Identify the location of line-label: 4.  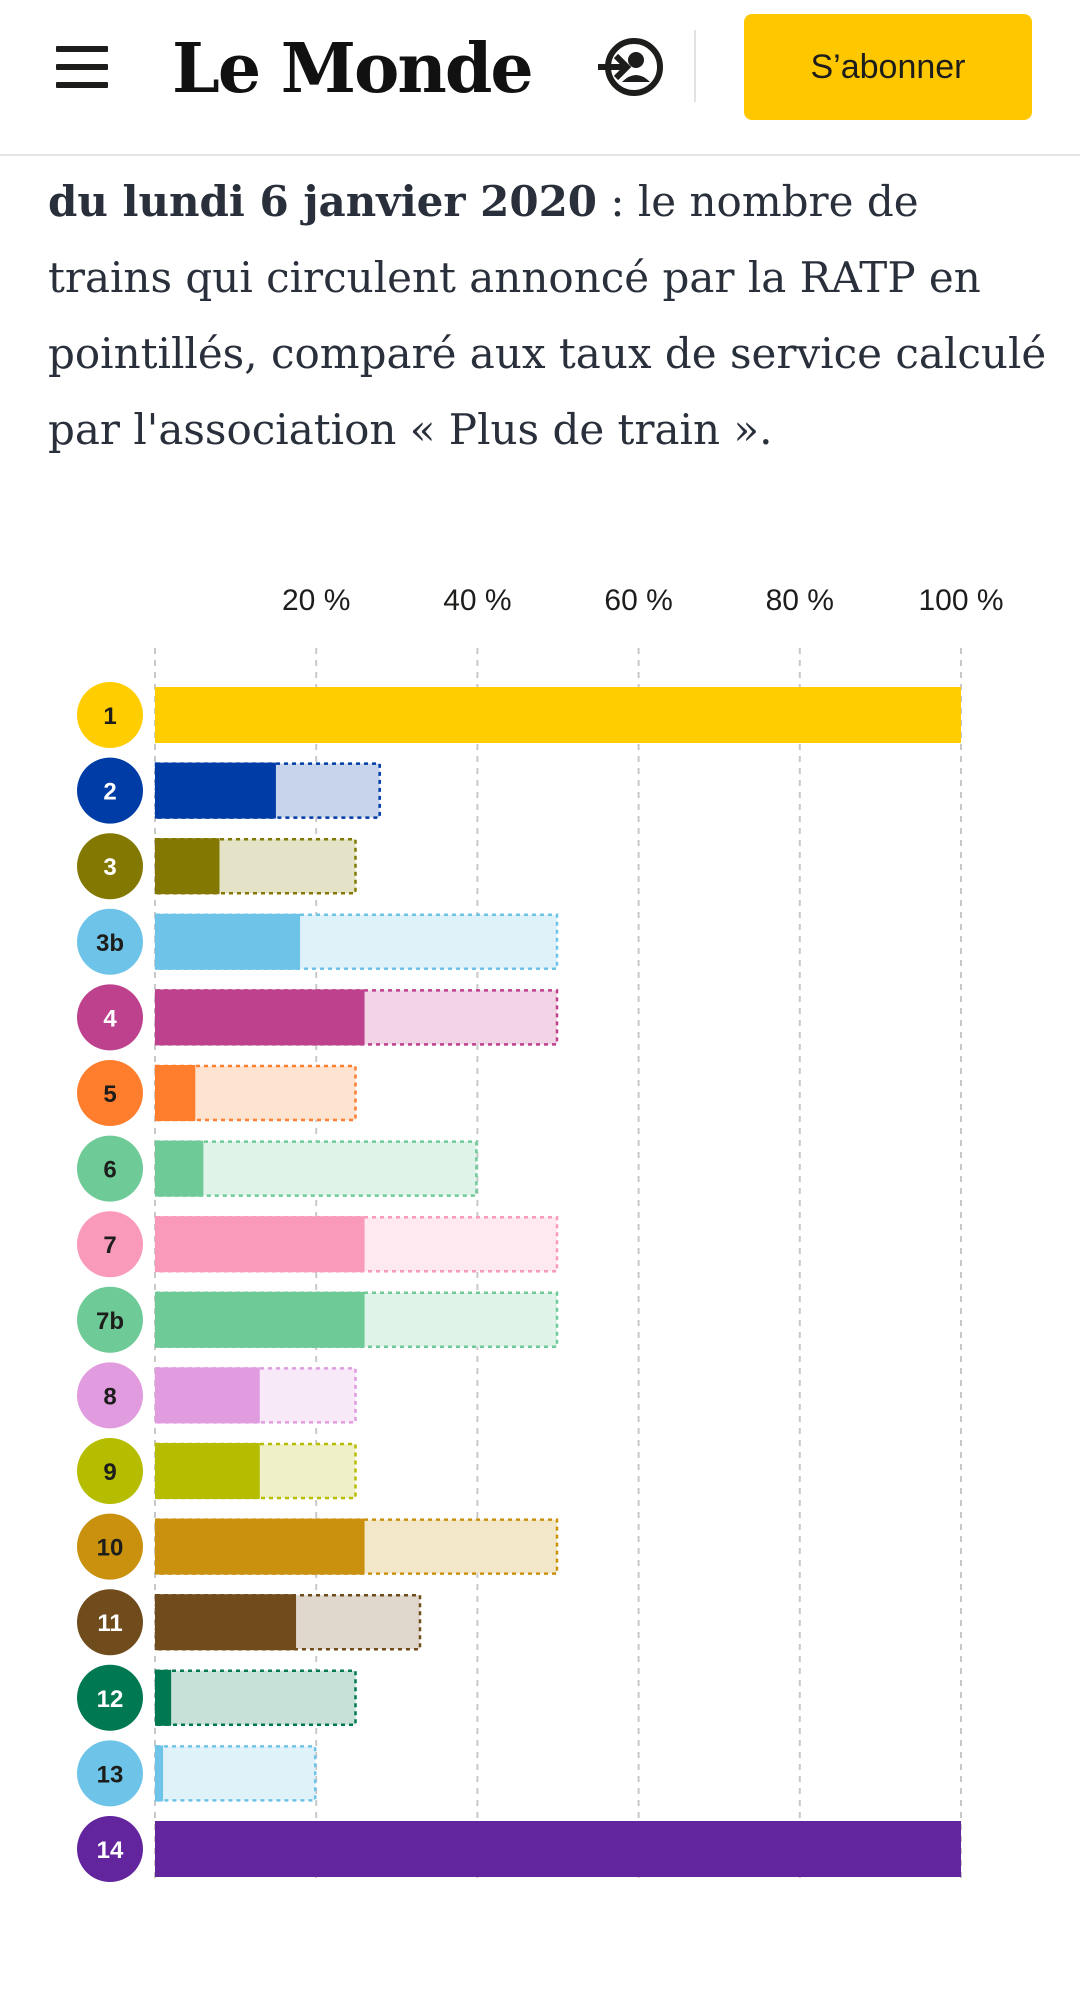
(110, 1018).